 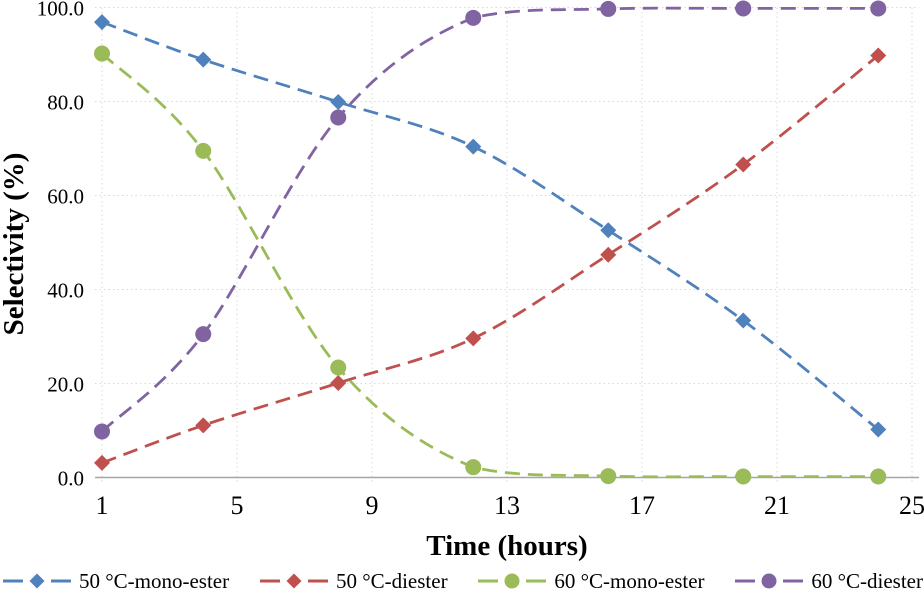 I want to click on legend-swatch-50-c-mono-ester, so click(x=37, y=581).